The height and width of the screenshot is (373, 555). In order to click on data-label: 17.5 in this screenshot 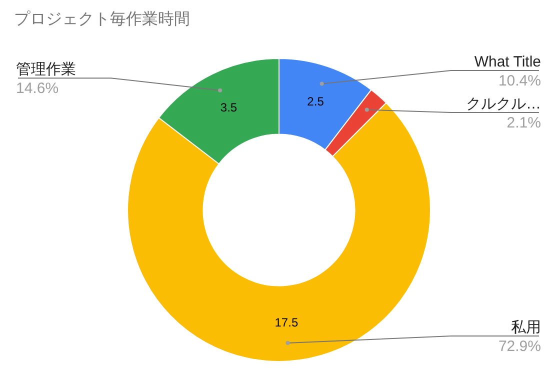, I will do `click(286, 323)`.